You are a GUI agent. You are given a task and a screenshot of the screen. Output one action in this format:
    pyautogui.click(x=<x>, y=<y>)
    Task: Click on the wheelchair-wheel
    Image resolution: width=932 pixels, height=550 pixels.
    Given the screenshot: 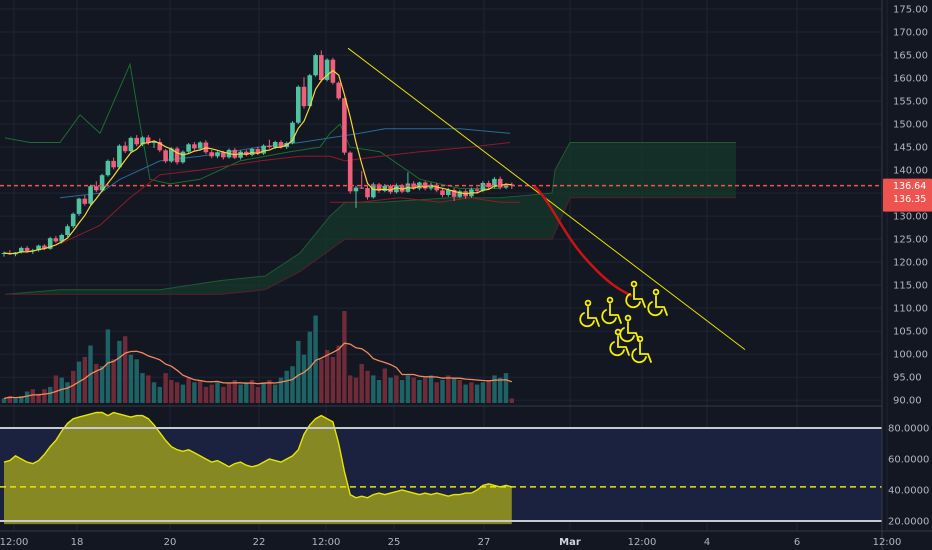 What is the action you would take?
    pyautogui.click(x=655, y=309)
    